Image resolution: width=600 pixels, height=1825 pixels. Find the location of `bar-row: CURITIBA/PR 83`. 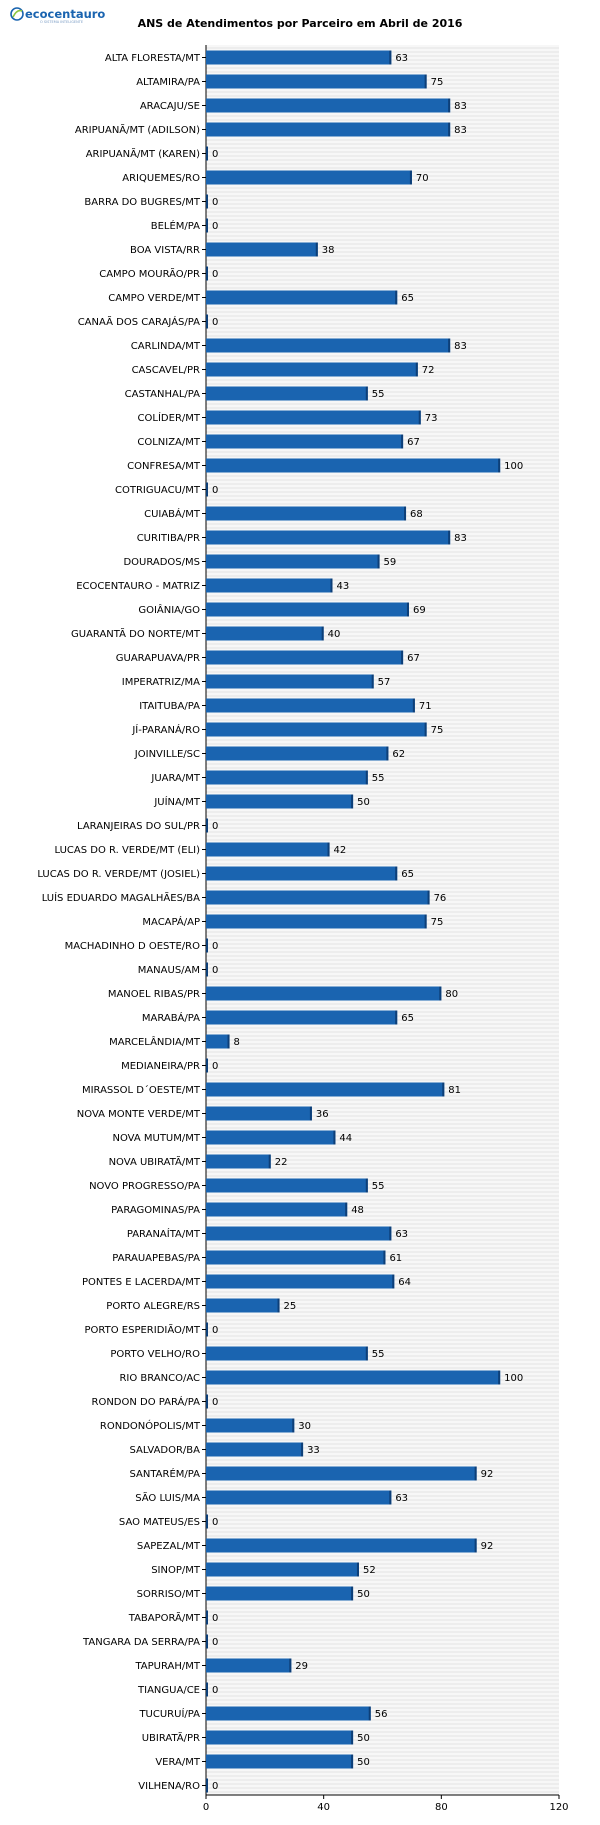

bar-row: CURITIBA/PR 83 is located at coordinates (302, 537).